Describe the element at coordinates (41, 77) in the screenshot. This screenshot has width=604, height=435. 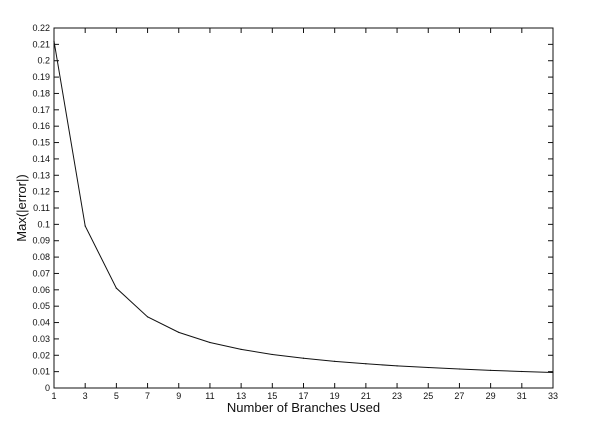
I see `y-tick-label: 0.19` at that location.